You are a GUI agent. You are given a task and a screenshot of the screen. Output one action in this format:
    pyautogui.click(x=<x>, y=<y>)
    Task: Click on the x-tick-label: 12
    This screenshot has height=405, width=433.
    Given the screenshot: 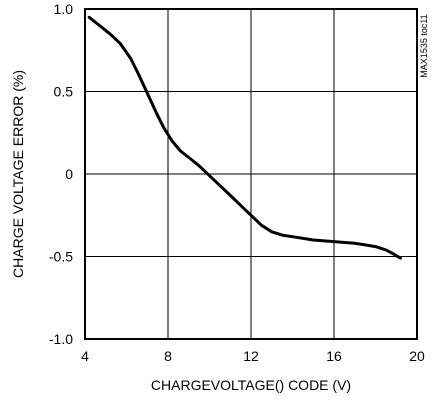 What is the action you would take?
    pyautogui.click(x=251, y=356)
    